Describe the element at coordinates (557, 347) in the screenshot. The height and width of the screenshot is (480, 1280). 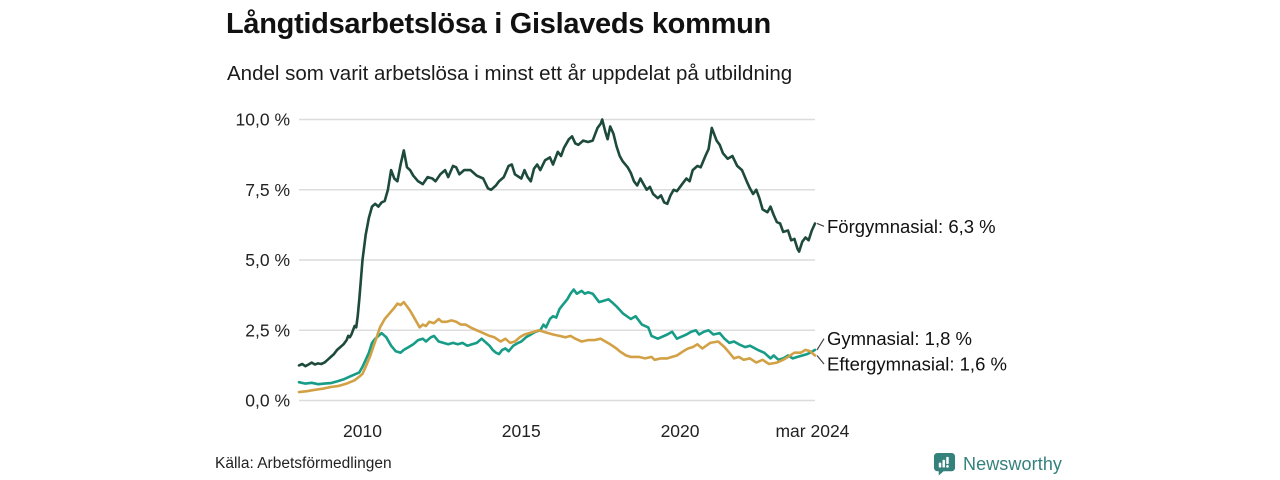
I see `series-line-eftergymnasial` at that location.